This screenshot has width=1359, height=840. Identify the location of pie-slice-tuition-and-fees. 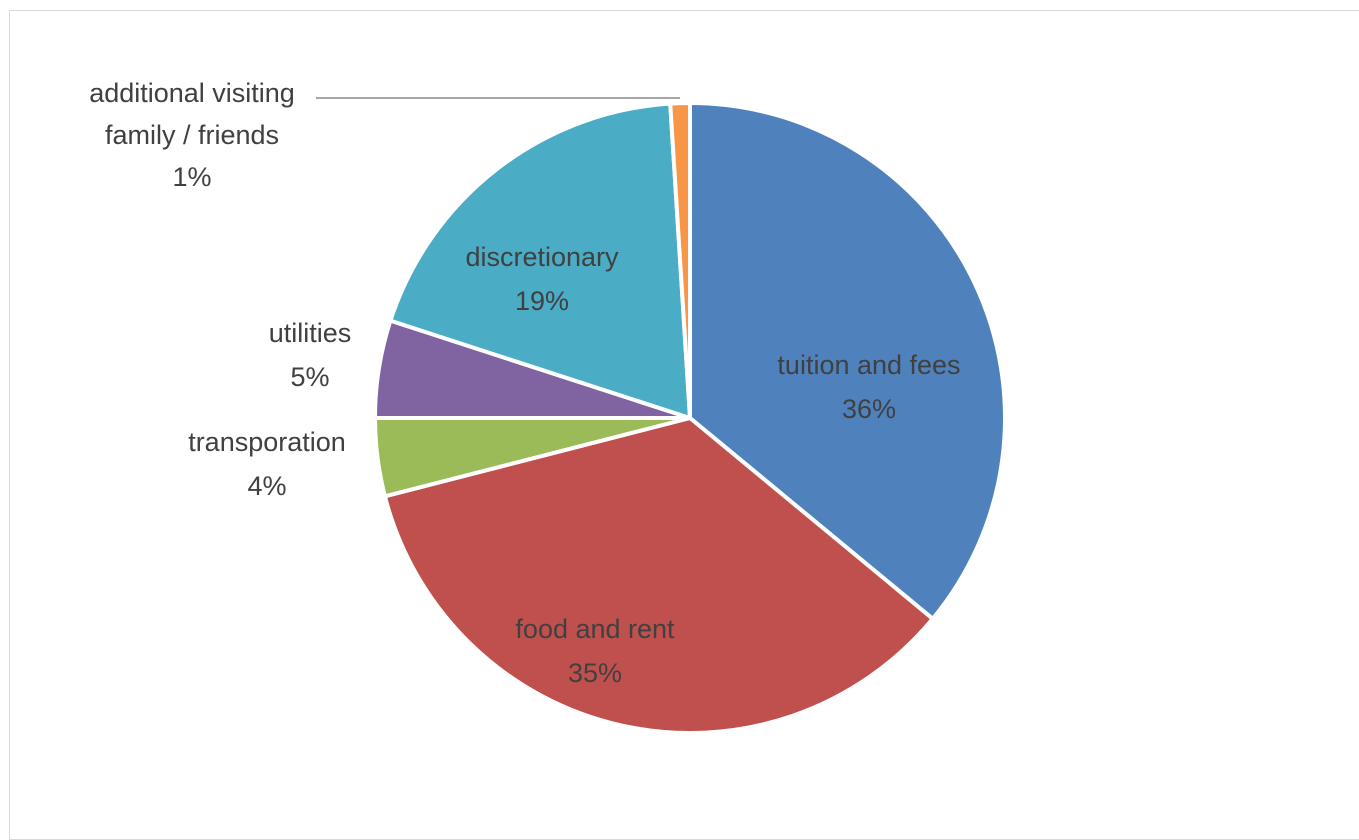
(847, 361).